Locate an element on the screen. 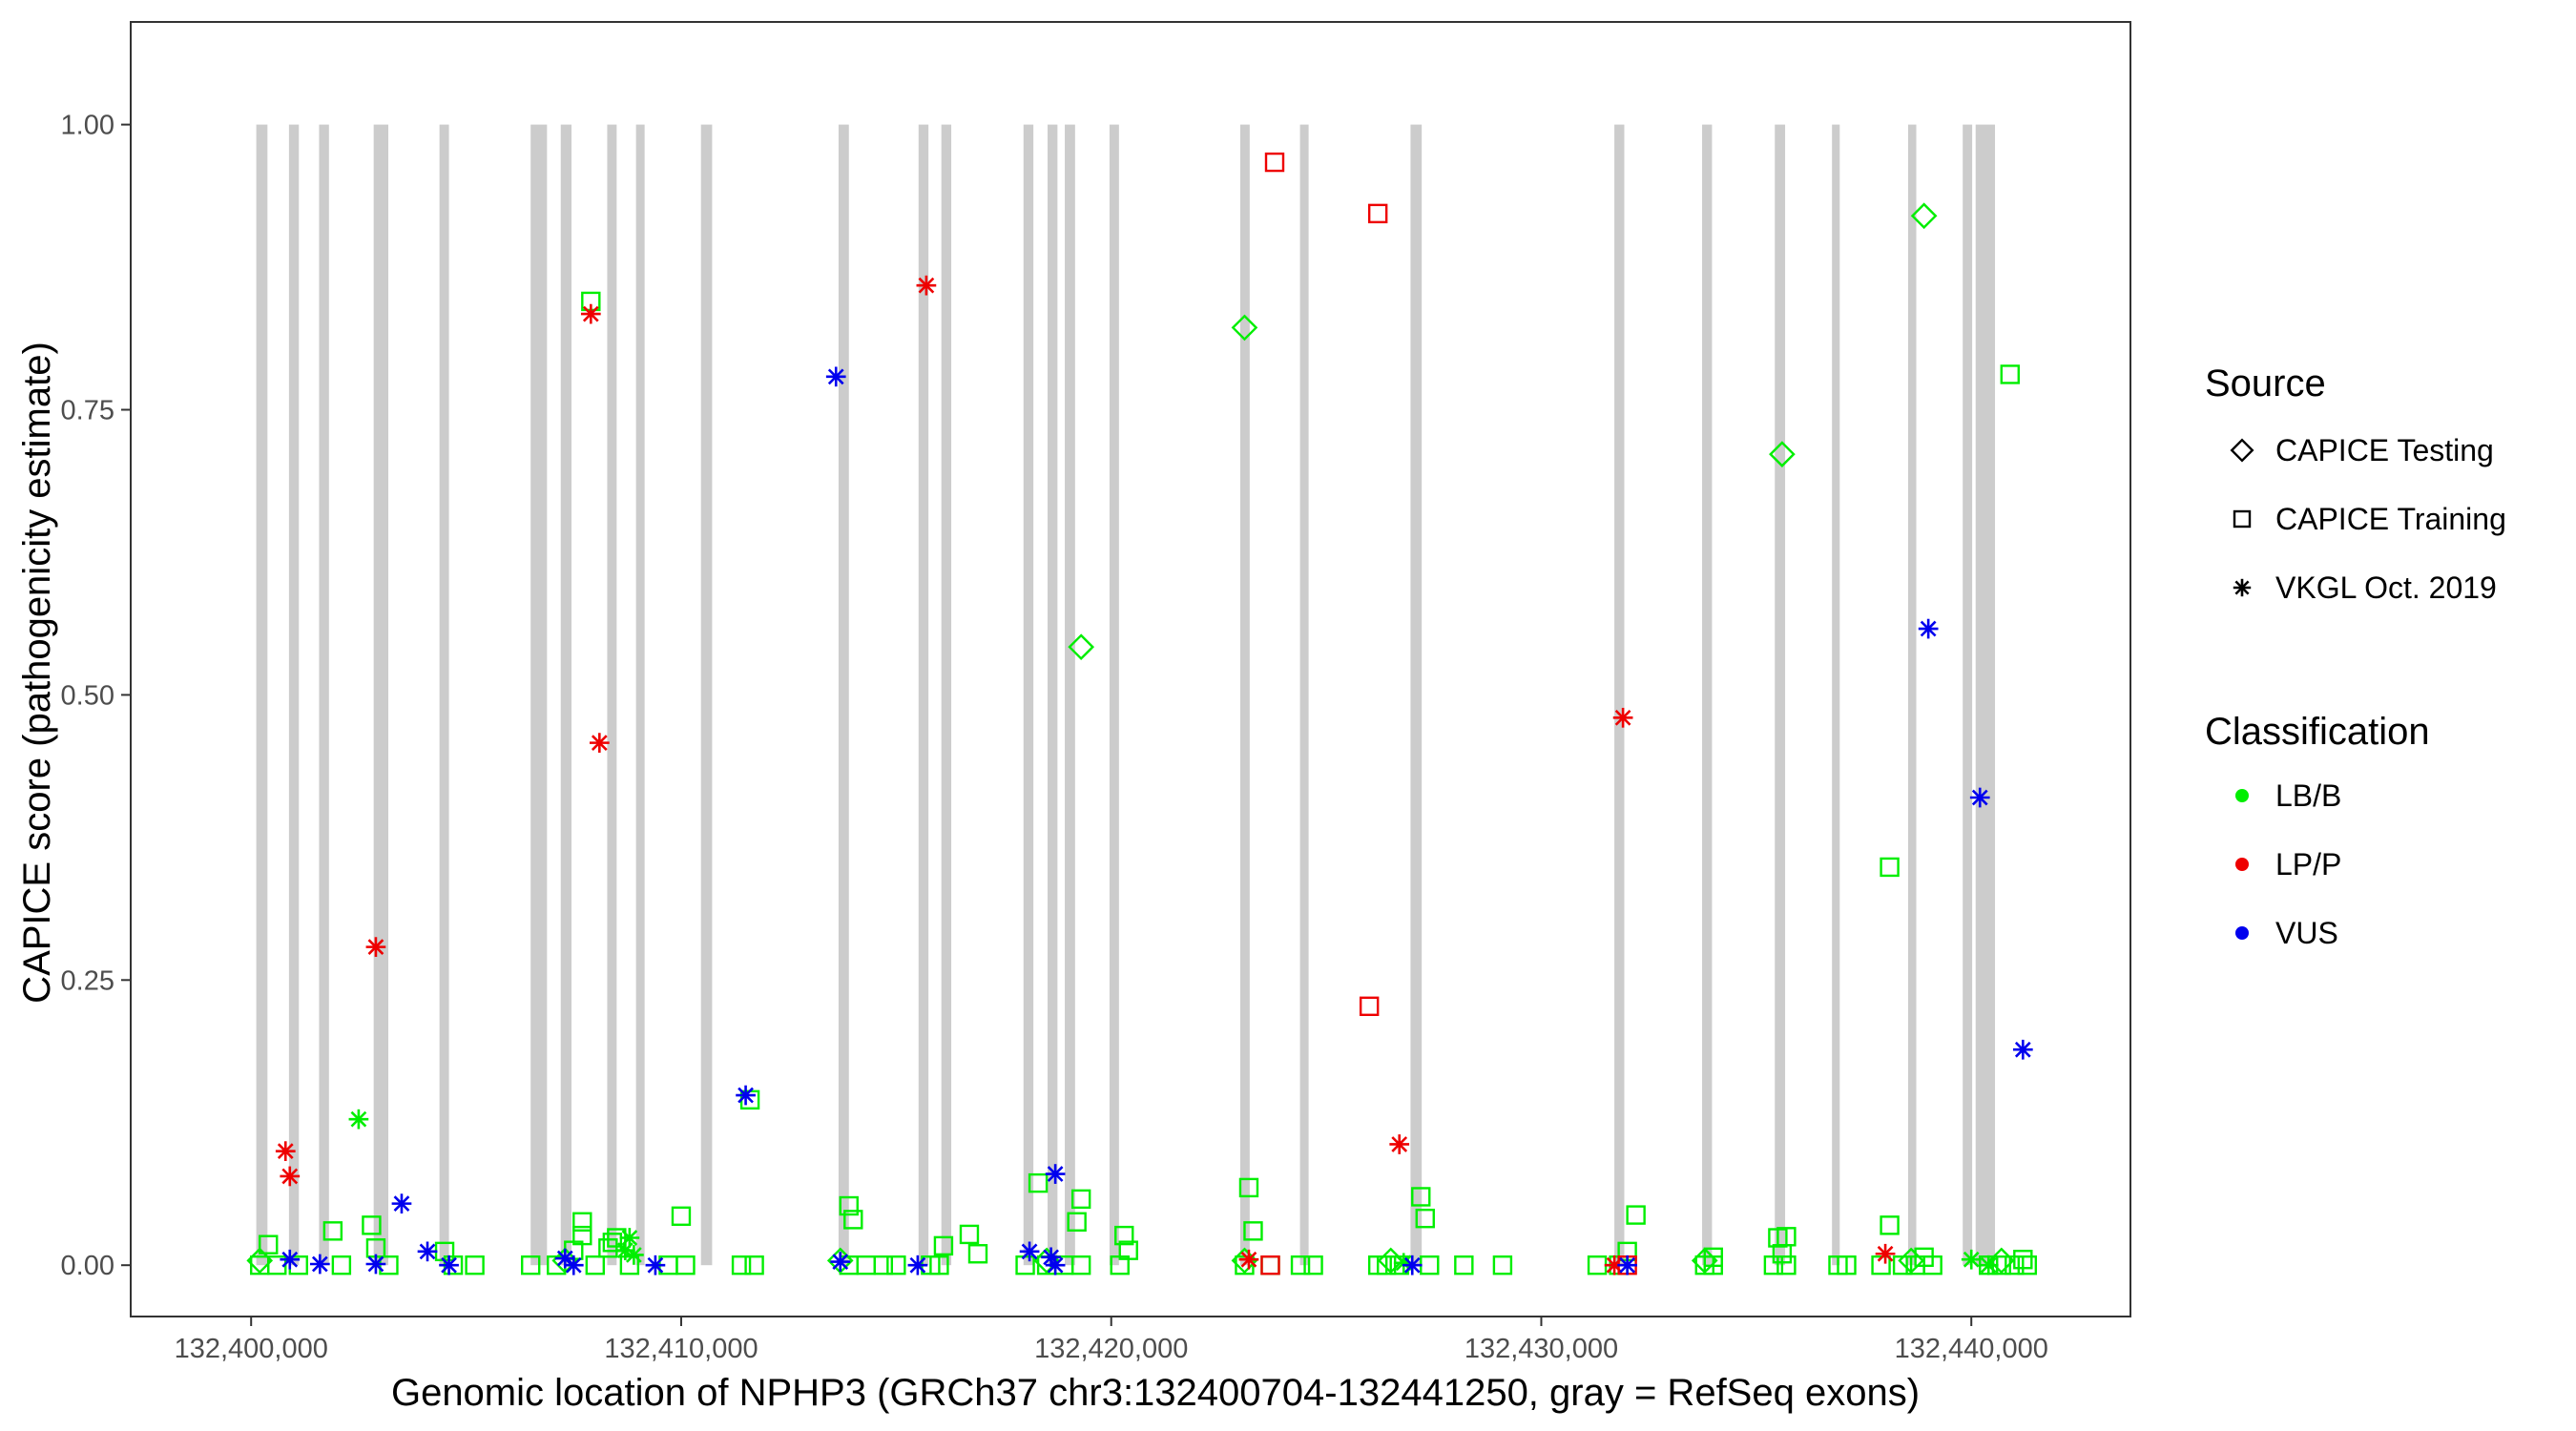  y-tick-label: 0.50 is located at coordinates (87, 695).